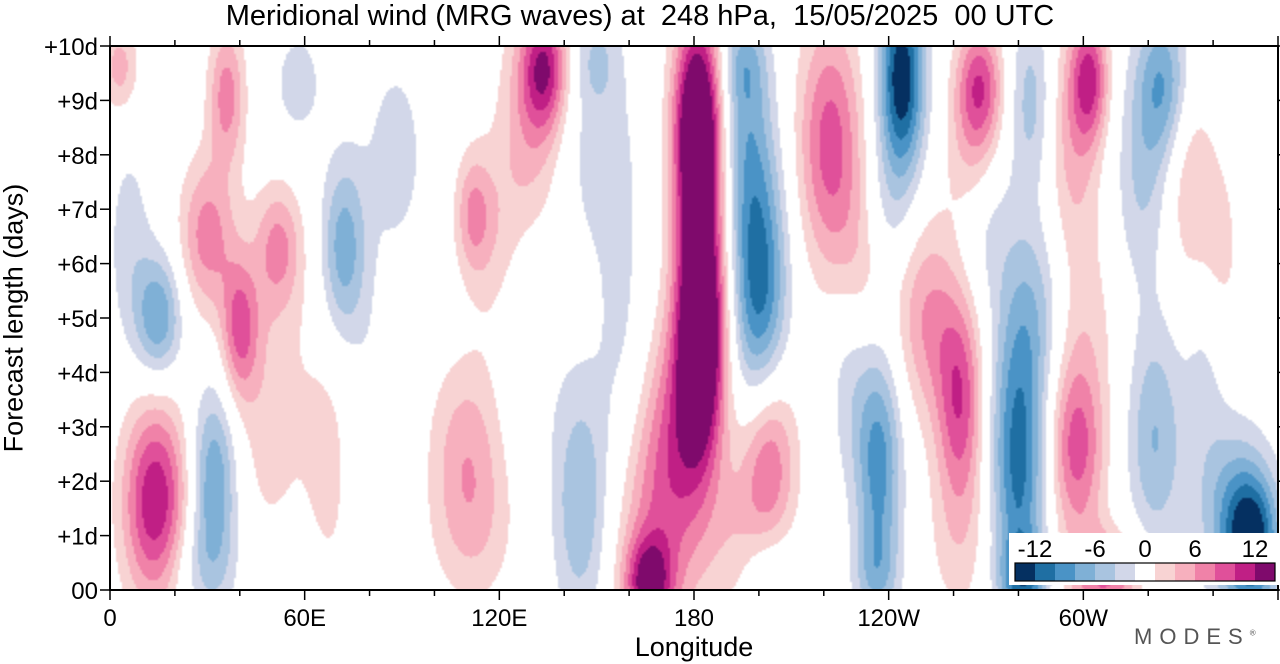 Image resolution: width=1280 pixels, height=664 pixels. I want to click on y-tick-label: +7d, so click(77, 210).